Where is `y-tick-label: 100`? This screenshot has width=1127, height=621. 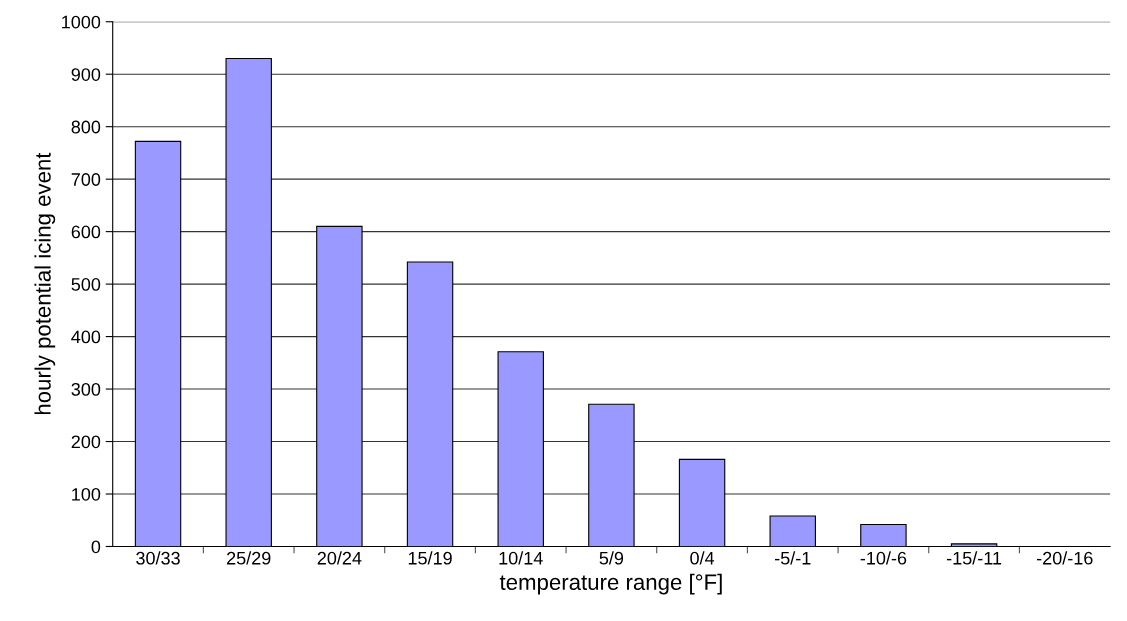
y-tick-label: 100 is located at coordinates (86, 494).